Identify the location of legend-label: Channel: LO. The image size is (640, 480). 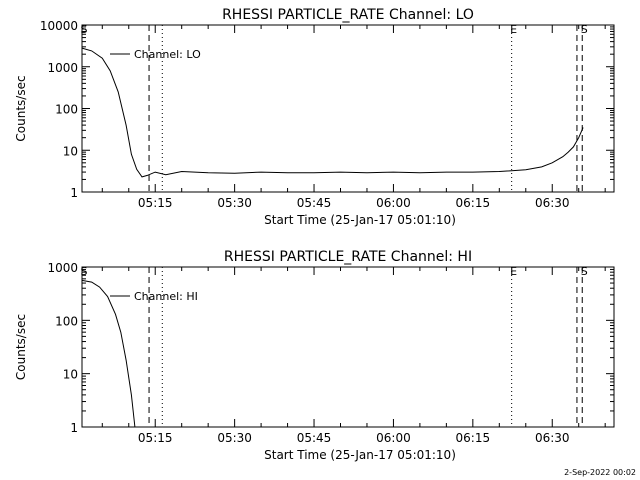
(167, 54).